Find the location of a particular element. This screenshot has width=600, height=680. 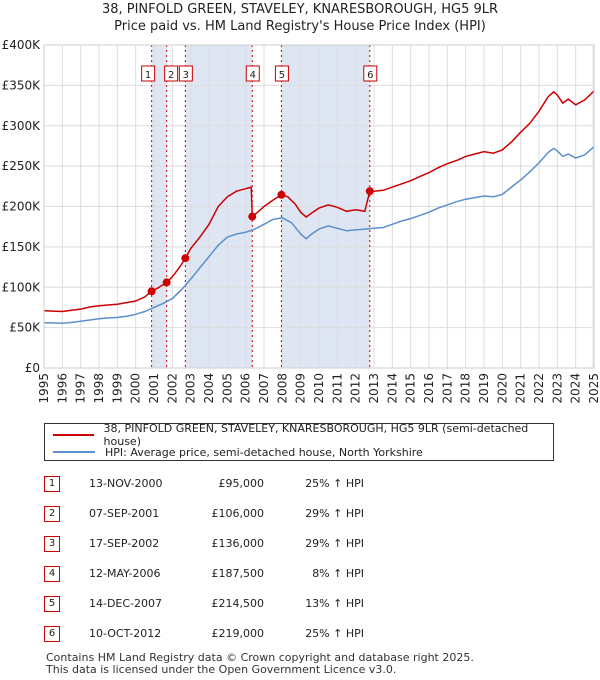

sale-marker-label: 6 is located at coordinates (370, 75).